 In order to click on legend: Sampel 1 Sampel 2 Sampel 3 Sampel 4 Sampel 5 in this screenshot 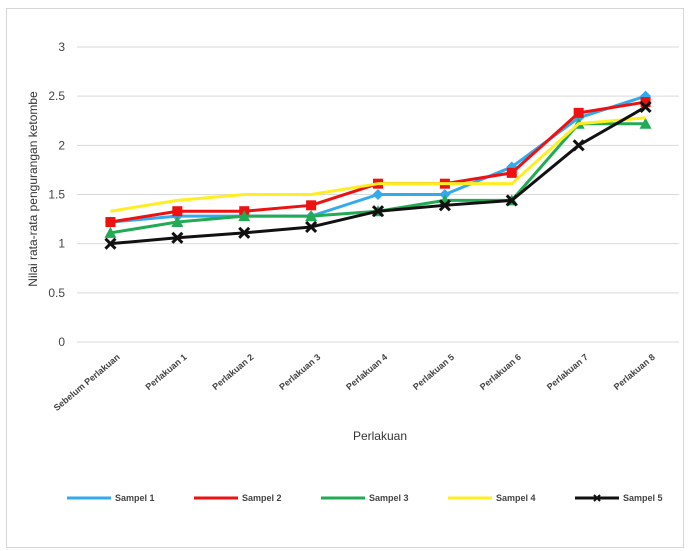, I will do `click(365, 498)`.